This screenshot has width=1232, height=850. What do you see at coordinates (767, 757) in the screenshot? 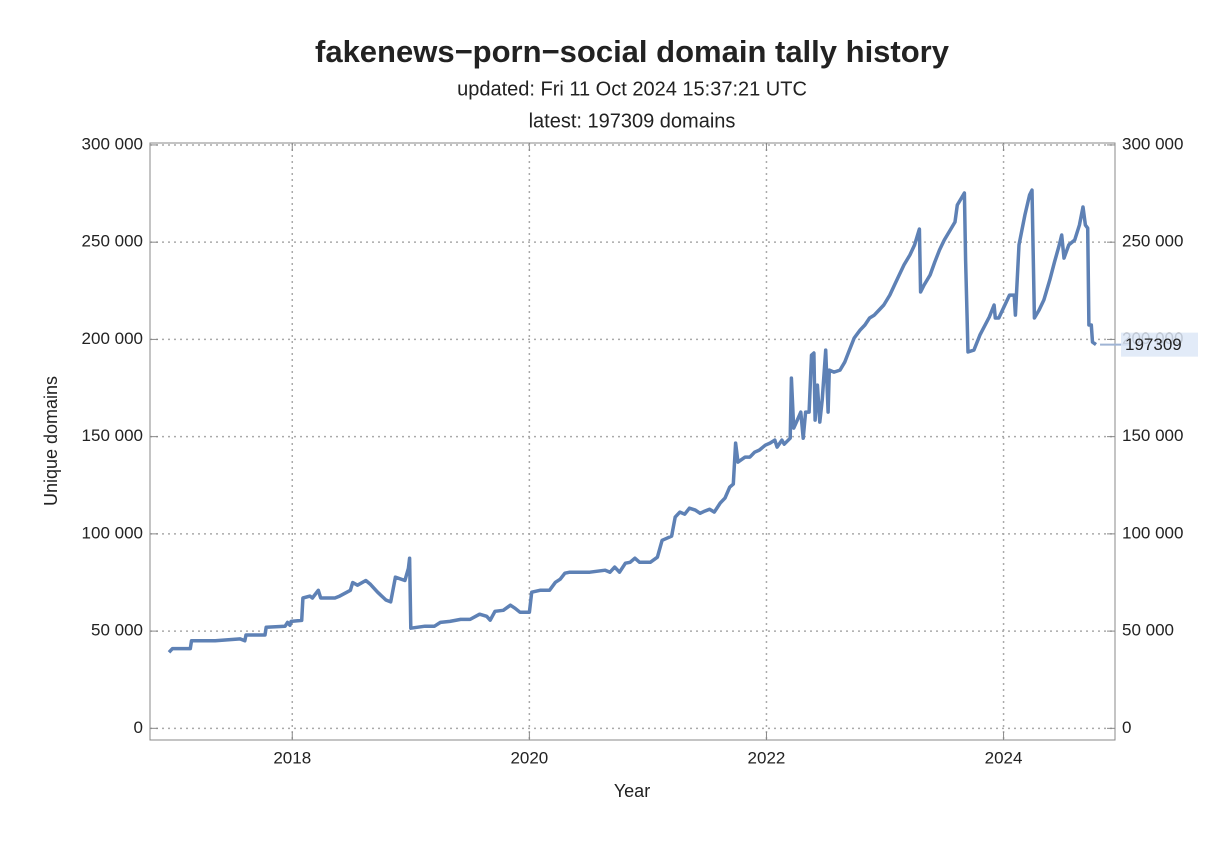
I see `x-tick-label: 2022` at bounding box center [767, 757].